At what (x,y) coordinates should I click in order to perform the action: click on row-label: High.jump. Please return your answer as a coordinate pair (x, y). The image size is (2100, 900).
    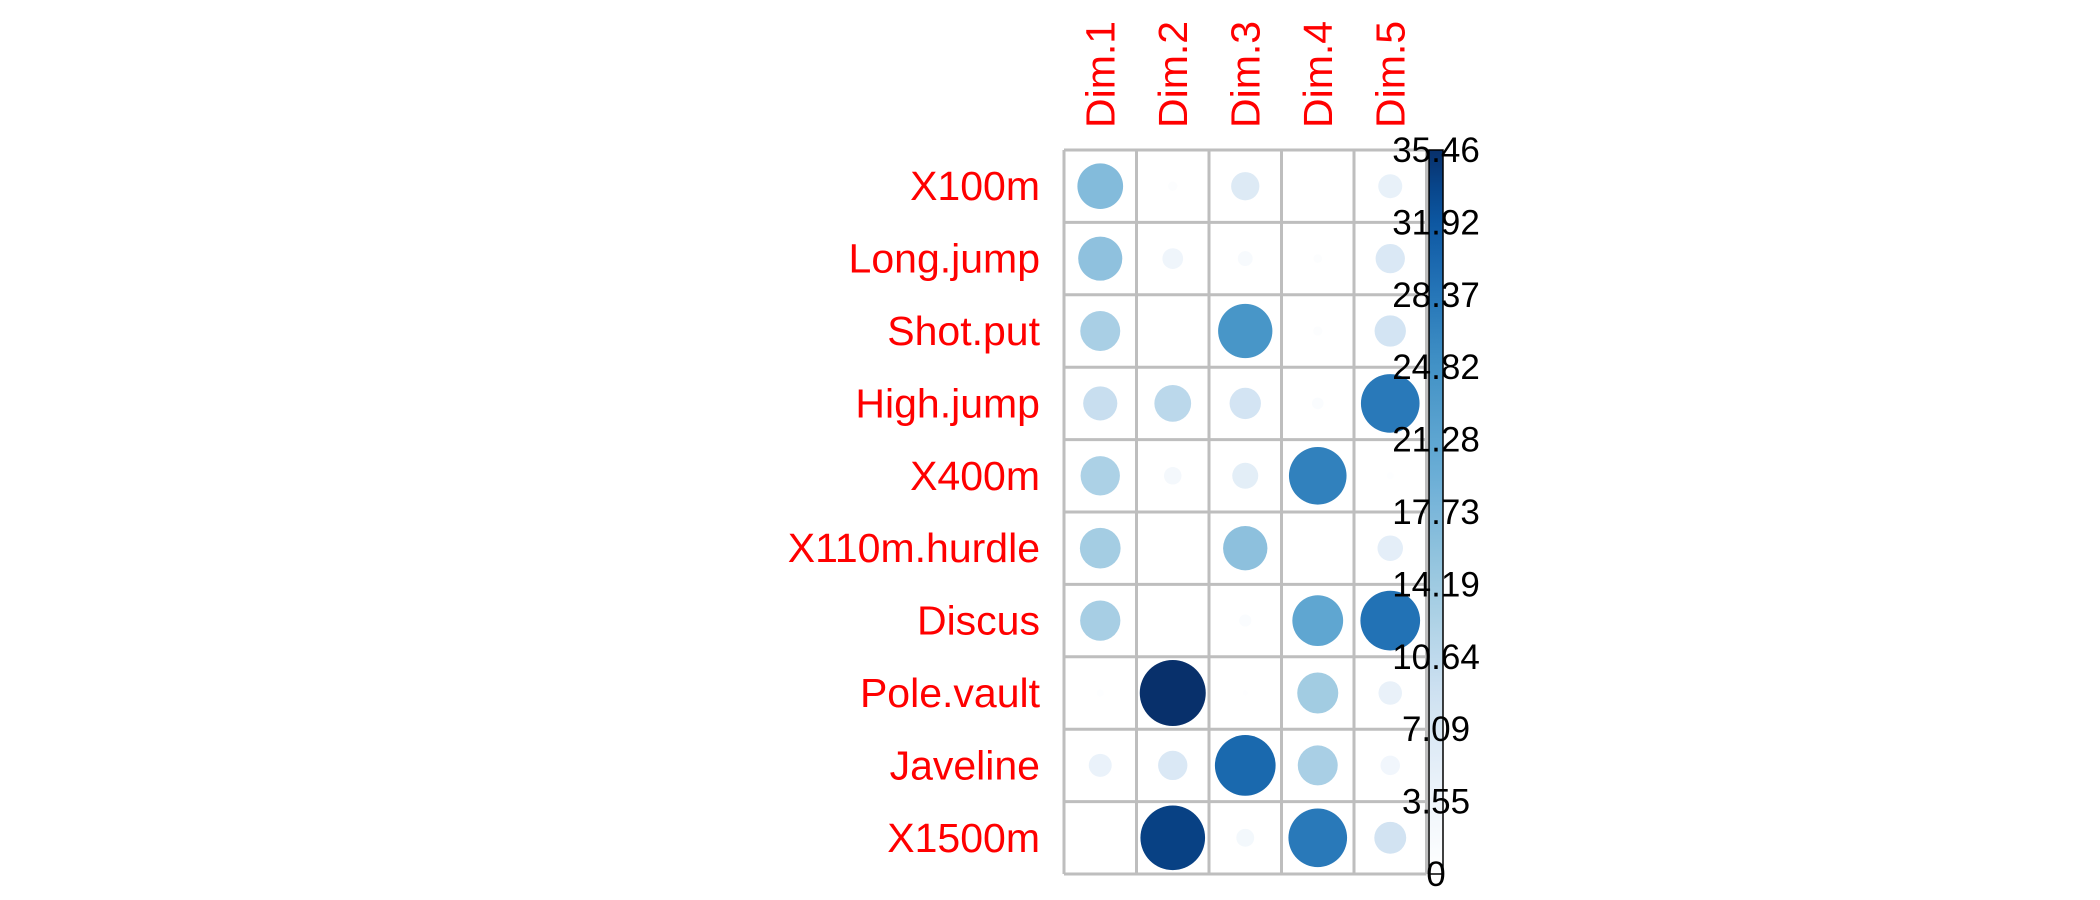
    Looking at the image, I should click on (947, 403).